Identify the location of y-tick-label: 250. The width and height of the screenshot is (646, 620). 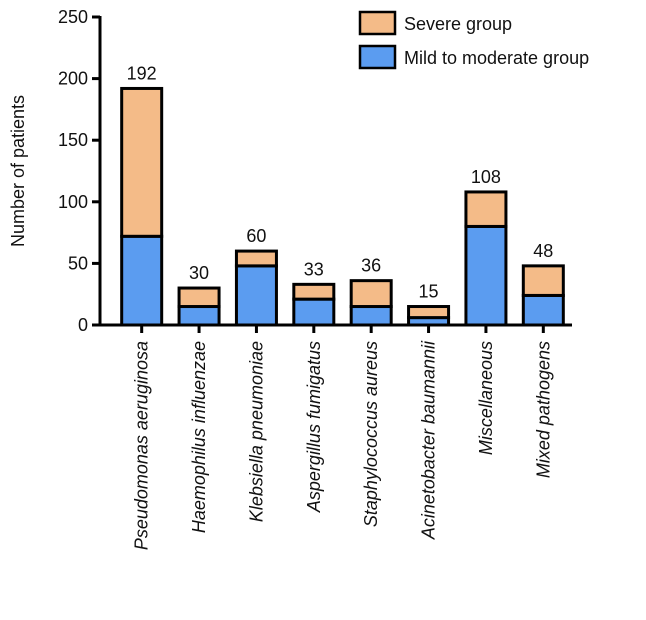
(73, 17).